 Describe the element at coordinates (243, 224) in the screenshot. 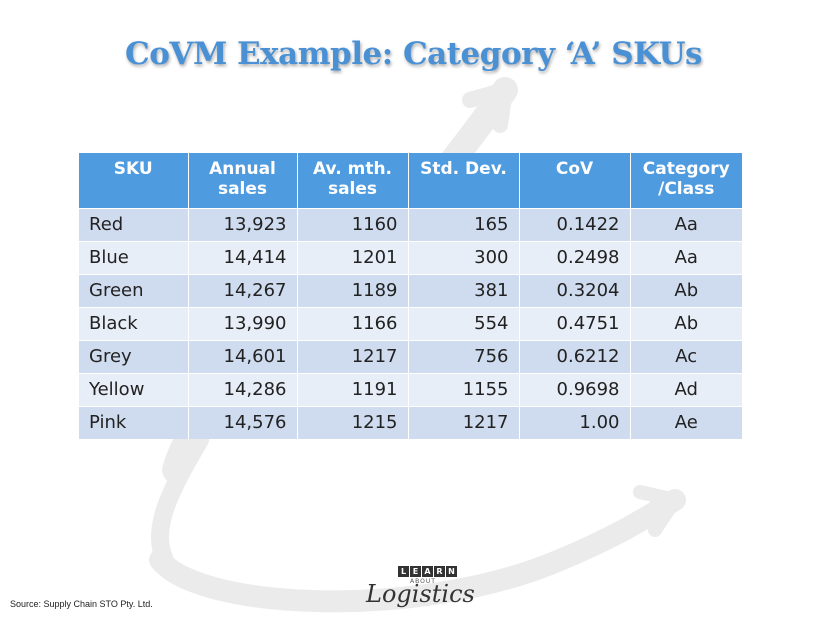

I see `cell-annual-sales: 13,923` at that location.